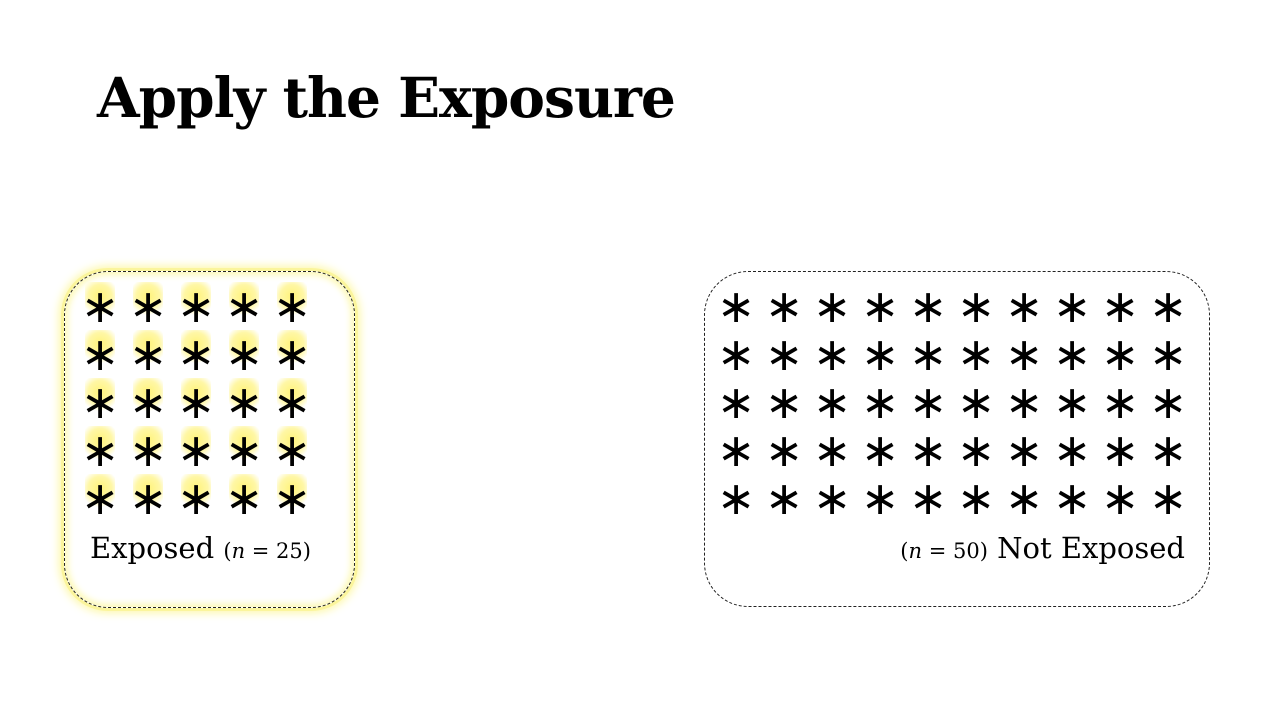 Image resolution: width=1280 pixels, height=720 pixels. Describe the element at coordinates (278, 551) in the screenshot. I see `exposed-n-eq: = 25)` at that location.